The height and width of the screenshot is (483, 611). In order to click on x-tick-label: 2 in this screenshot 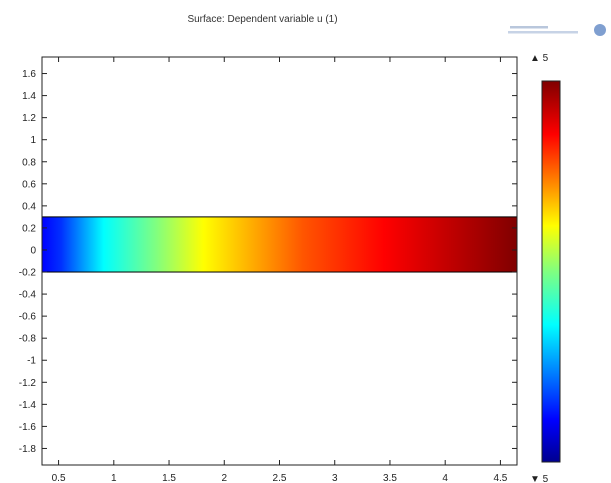, I will do `click(224, 478)`.